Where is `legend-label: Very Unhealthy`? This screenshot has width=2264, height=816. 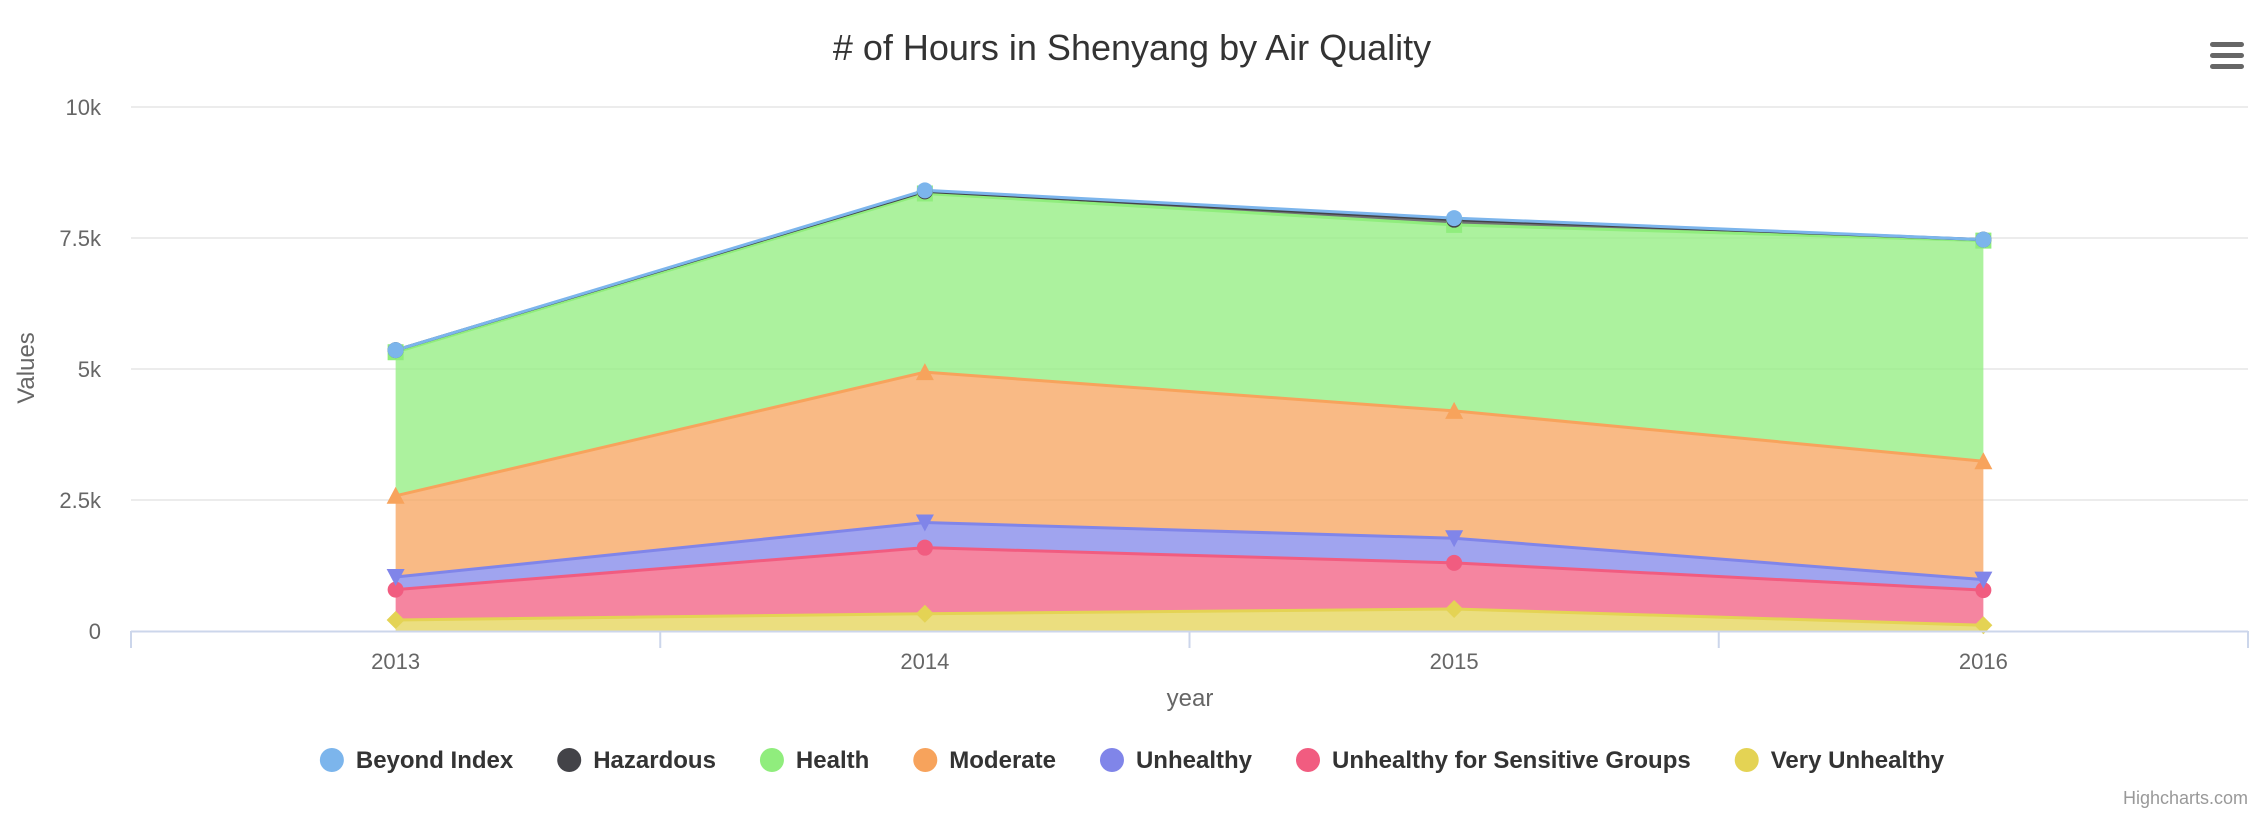
legend-label: Very Unhealthy is located at coordinates (1858, 760).